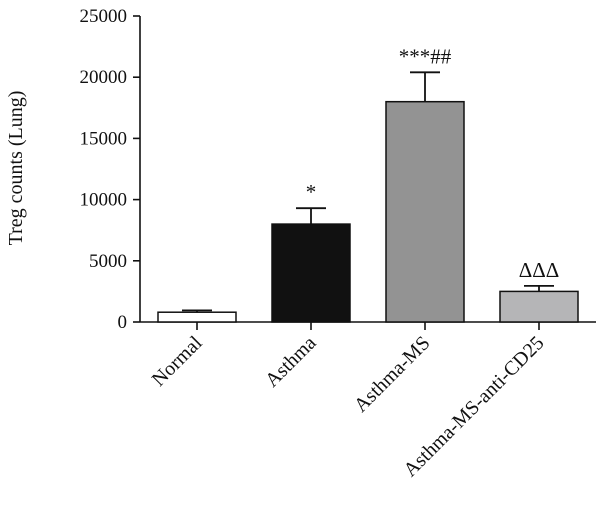 The image size is (600, 528). I want to click on y-tick-label: 25000, so click(104, 16).